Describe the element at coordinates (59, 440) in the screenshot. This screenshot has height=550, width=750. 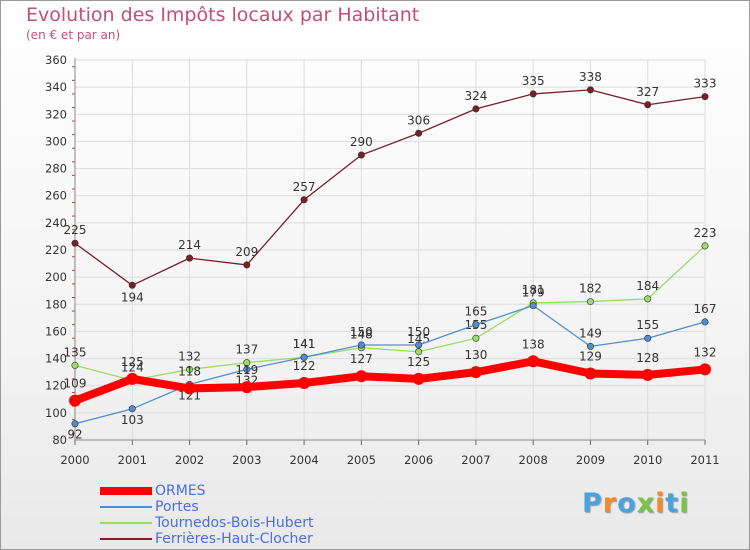
I see `y-tick-label: 80` at that location.